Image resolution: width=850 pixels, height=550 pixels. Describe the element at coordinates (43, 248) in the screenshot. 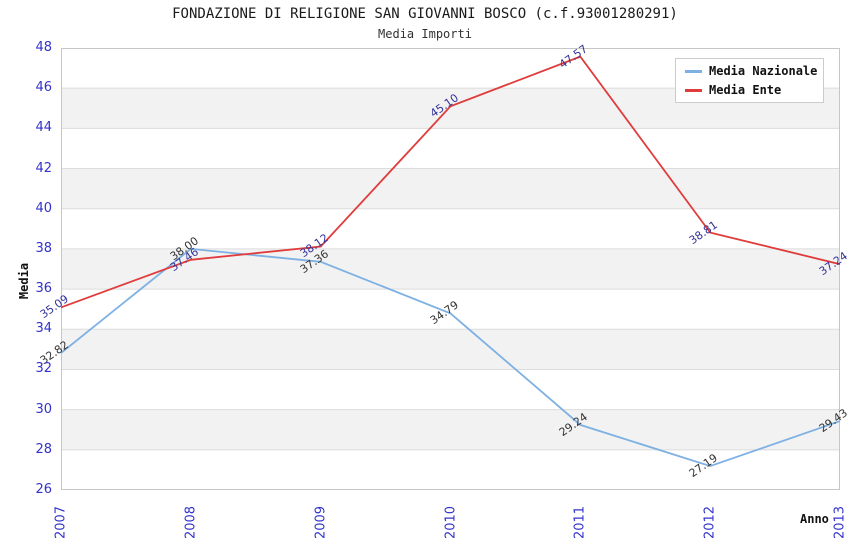

I see `y-tick-label: 38` at that location.